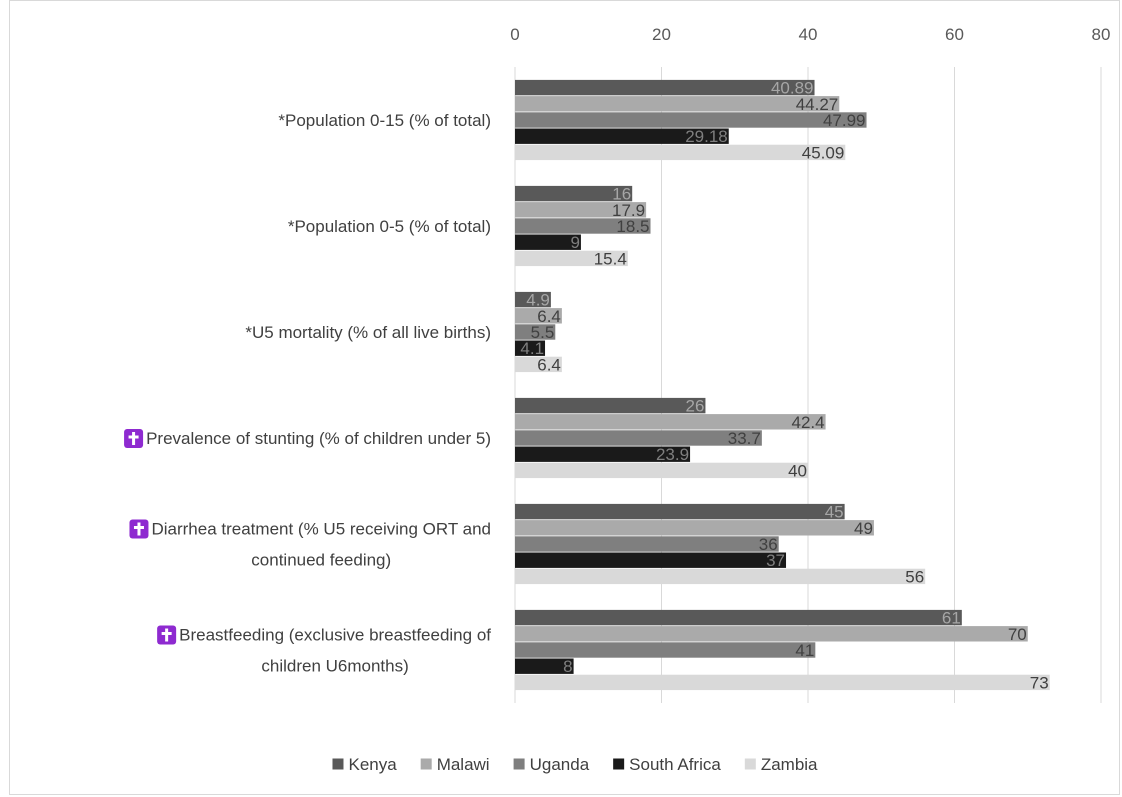 Image resolution: width=1122 pixels, height=797 pixels. I want to click on data-label: 15.4, so click(610, 258).